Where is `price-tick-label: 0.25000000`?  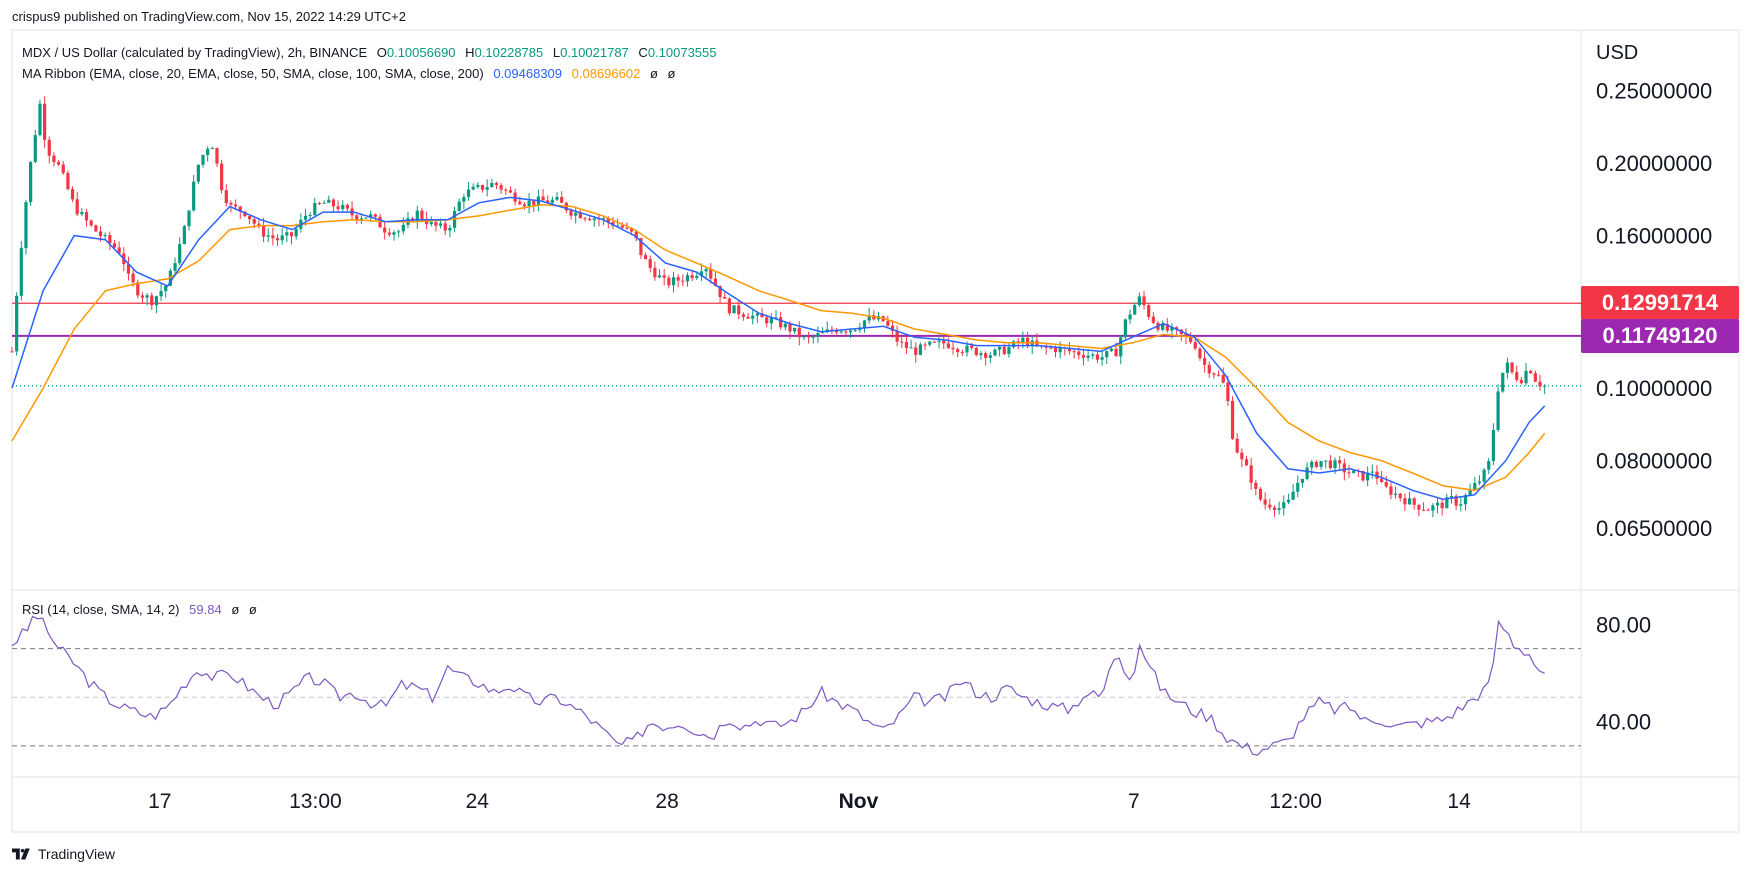
price-tick-label: 0.25000000 is located at coordinates (1654, 91).